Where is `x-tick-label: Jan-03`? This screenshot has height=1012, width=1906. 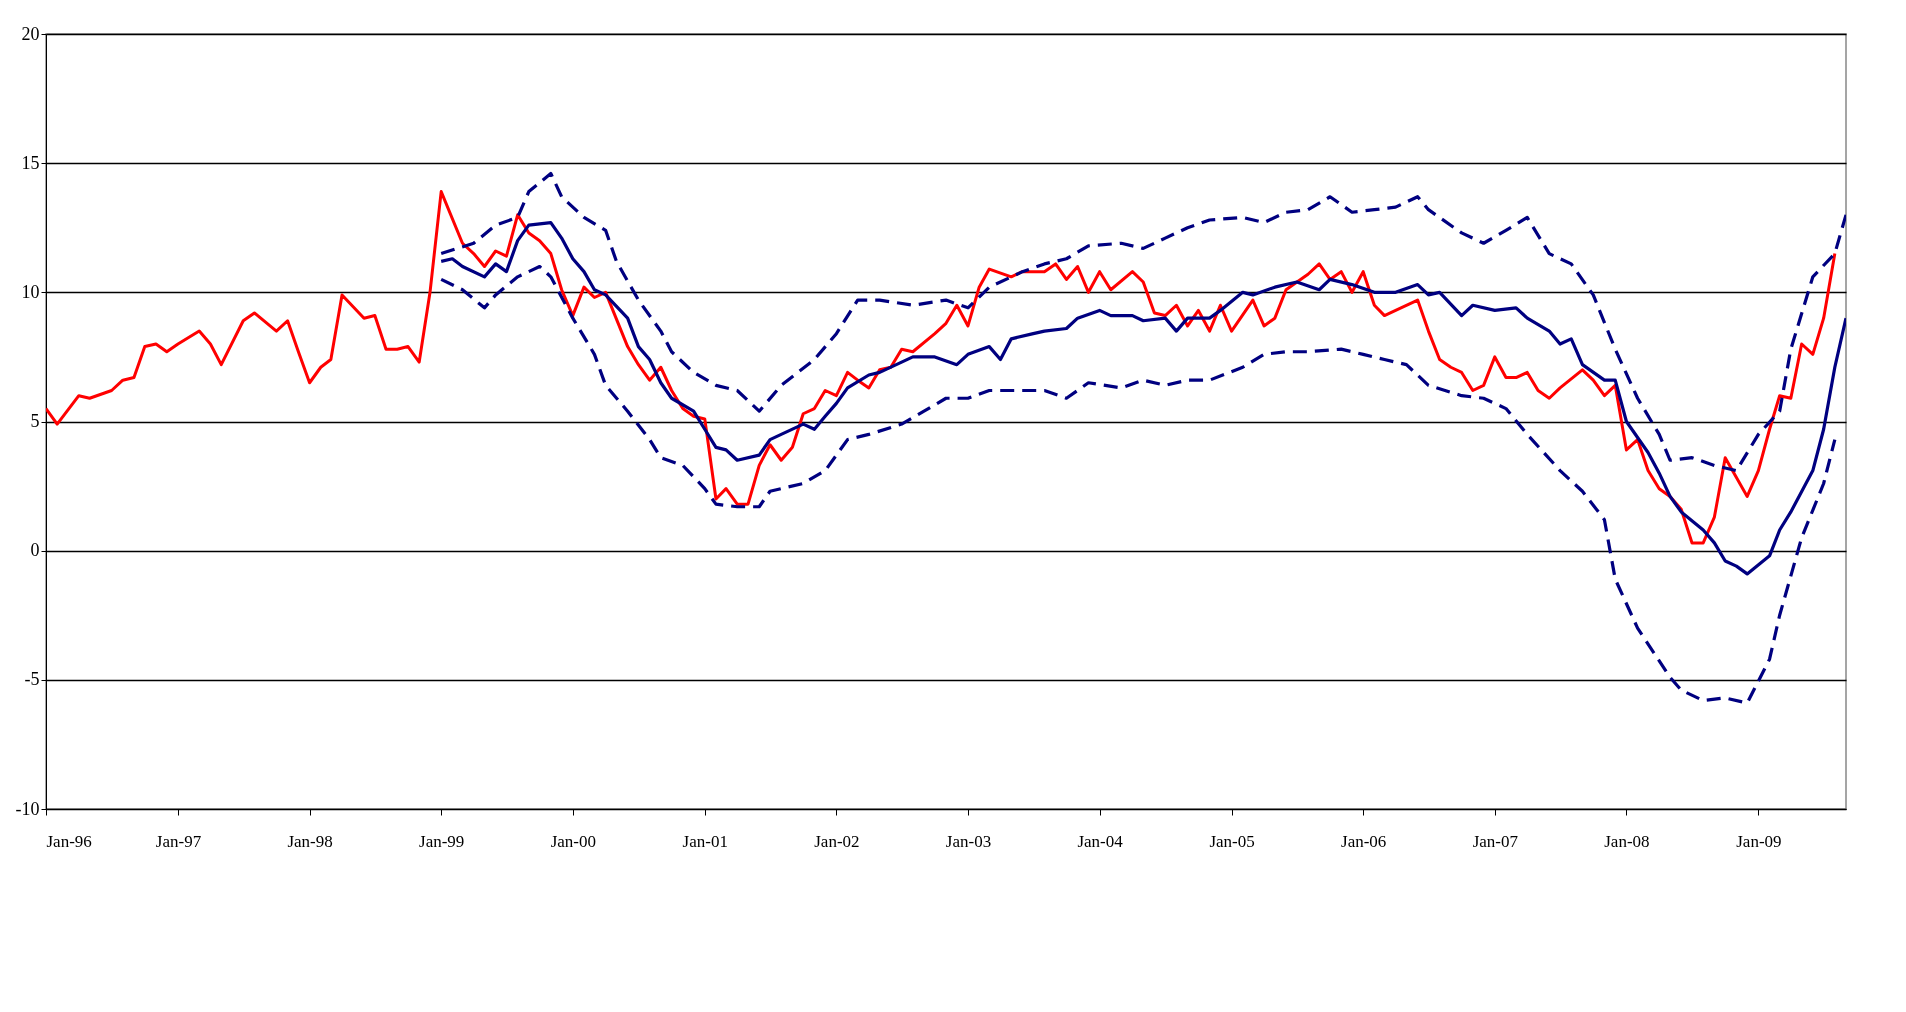
x-tick-label: Jan-03 is located at coordinates (968, 841).